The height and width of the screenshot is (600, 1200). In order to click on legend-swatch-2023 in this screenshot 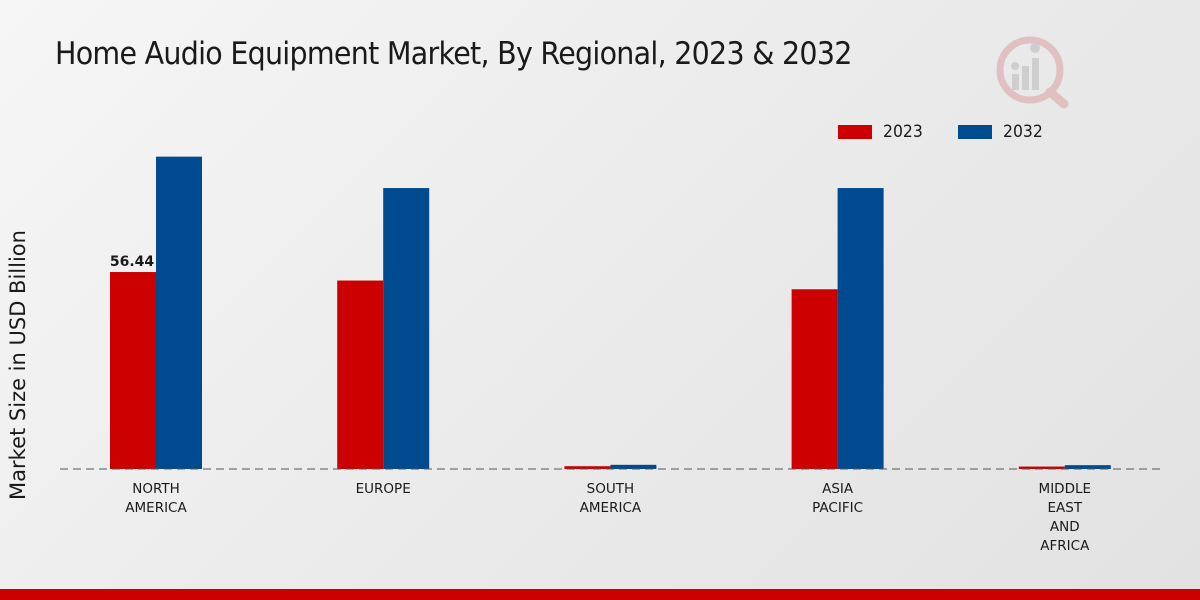, I will do `click(855, 132)`.